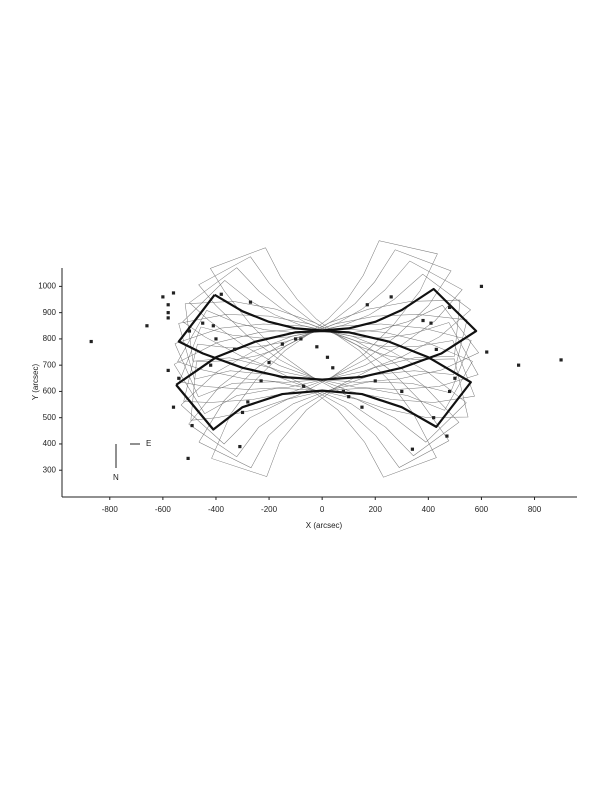 This screenshot has width=612, height=792. What do you see at coordinates (216, 509) in the screenshot?
I see `x-tick-label: -400` at bounding box center [216, 509].